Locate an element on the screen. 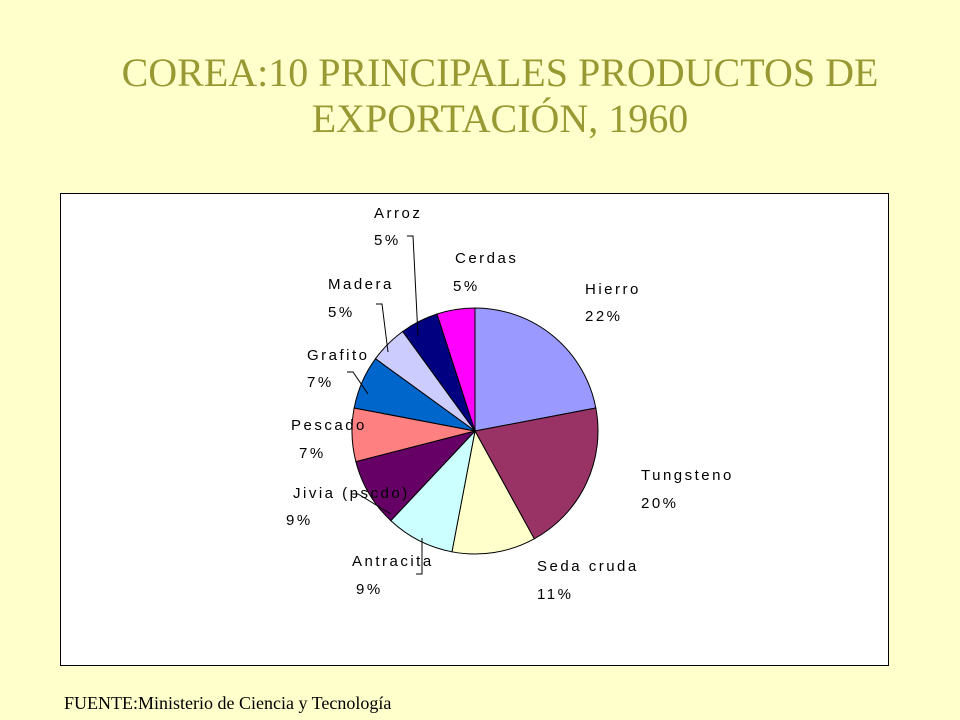 This screenshot has height=720, width=960. chart-title-line-2: EXPORTACIÓN, 1960 is located at coordinates (500, 118).